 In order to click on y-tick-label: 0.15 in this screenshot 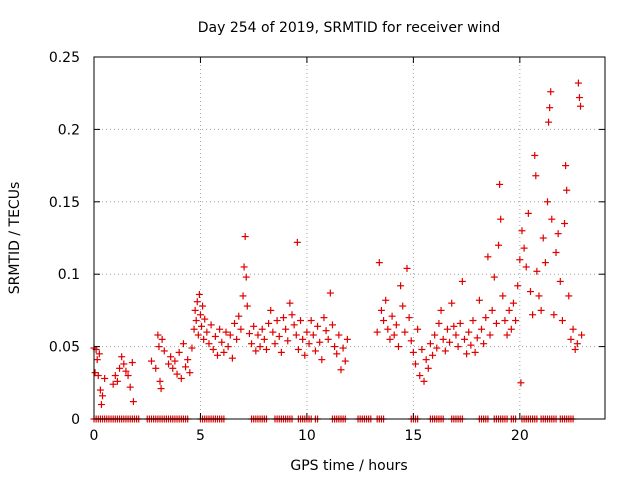, I will do `click(64, 203)`.